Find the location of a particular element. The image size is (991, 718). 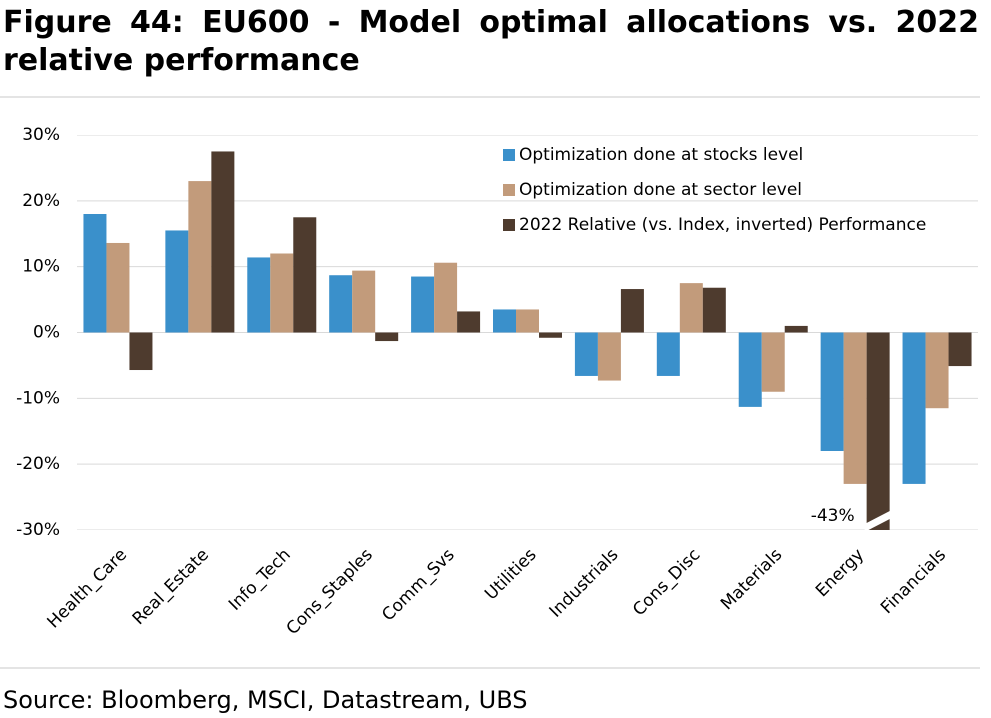

y-tick-label: 0% is located at coordinates (46, 333).